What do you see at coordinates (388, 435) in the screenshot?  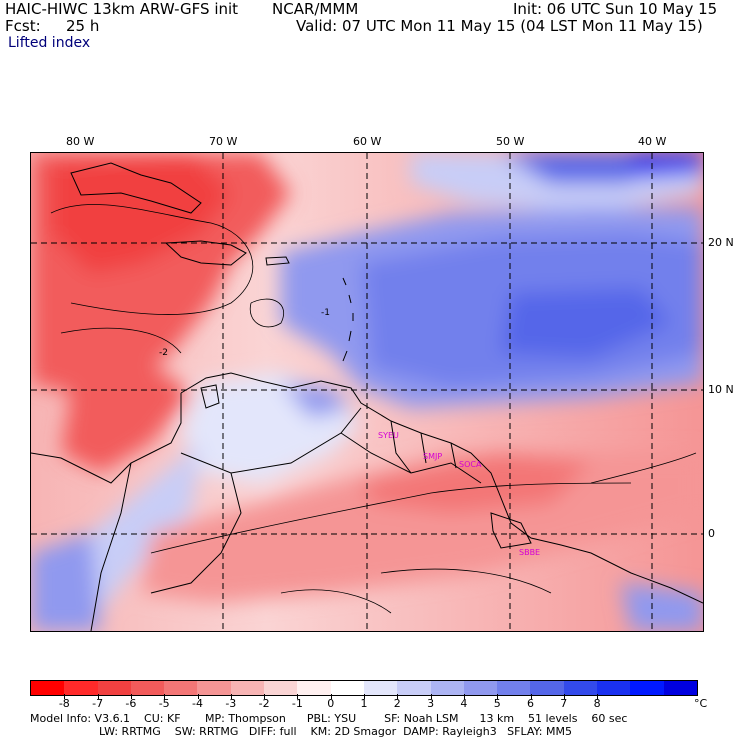 I see `station-syeu: SYEU` at bounding box center [388, 435].